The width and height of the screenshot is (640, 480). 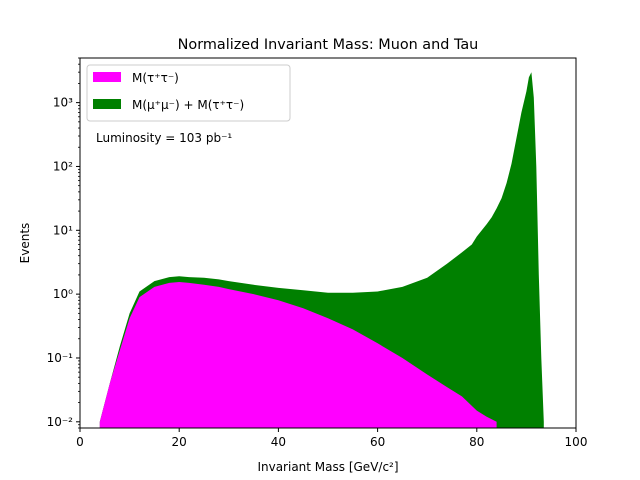 I want to click on legend: M(τ⁺τ⁻) M(μ⁺μ⁻) + M(τ⁺τ⁻), so click(x=188, y=93).